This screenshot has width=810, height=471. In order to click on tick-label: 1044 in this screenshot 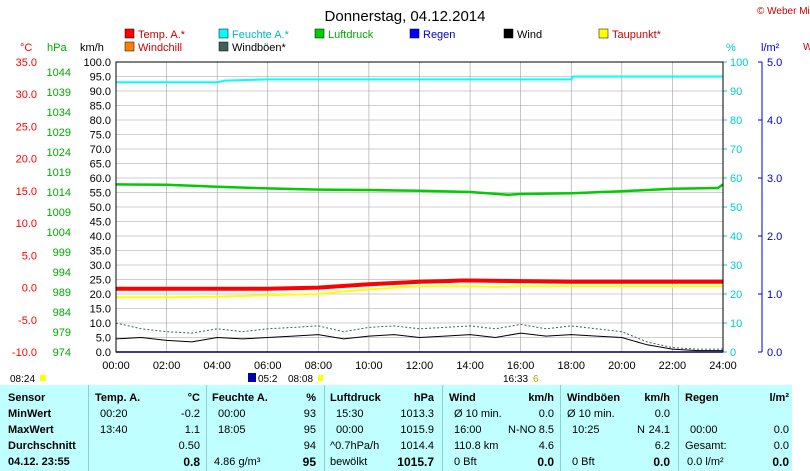, I will do `click(59, 73)`.